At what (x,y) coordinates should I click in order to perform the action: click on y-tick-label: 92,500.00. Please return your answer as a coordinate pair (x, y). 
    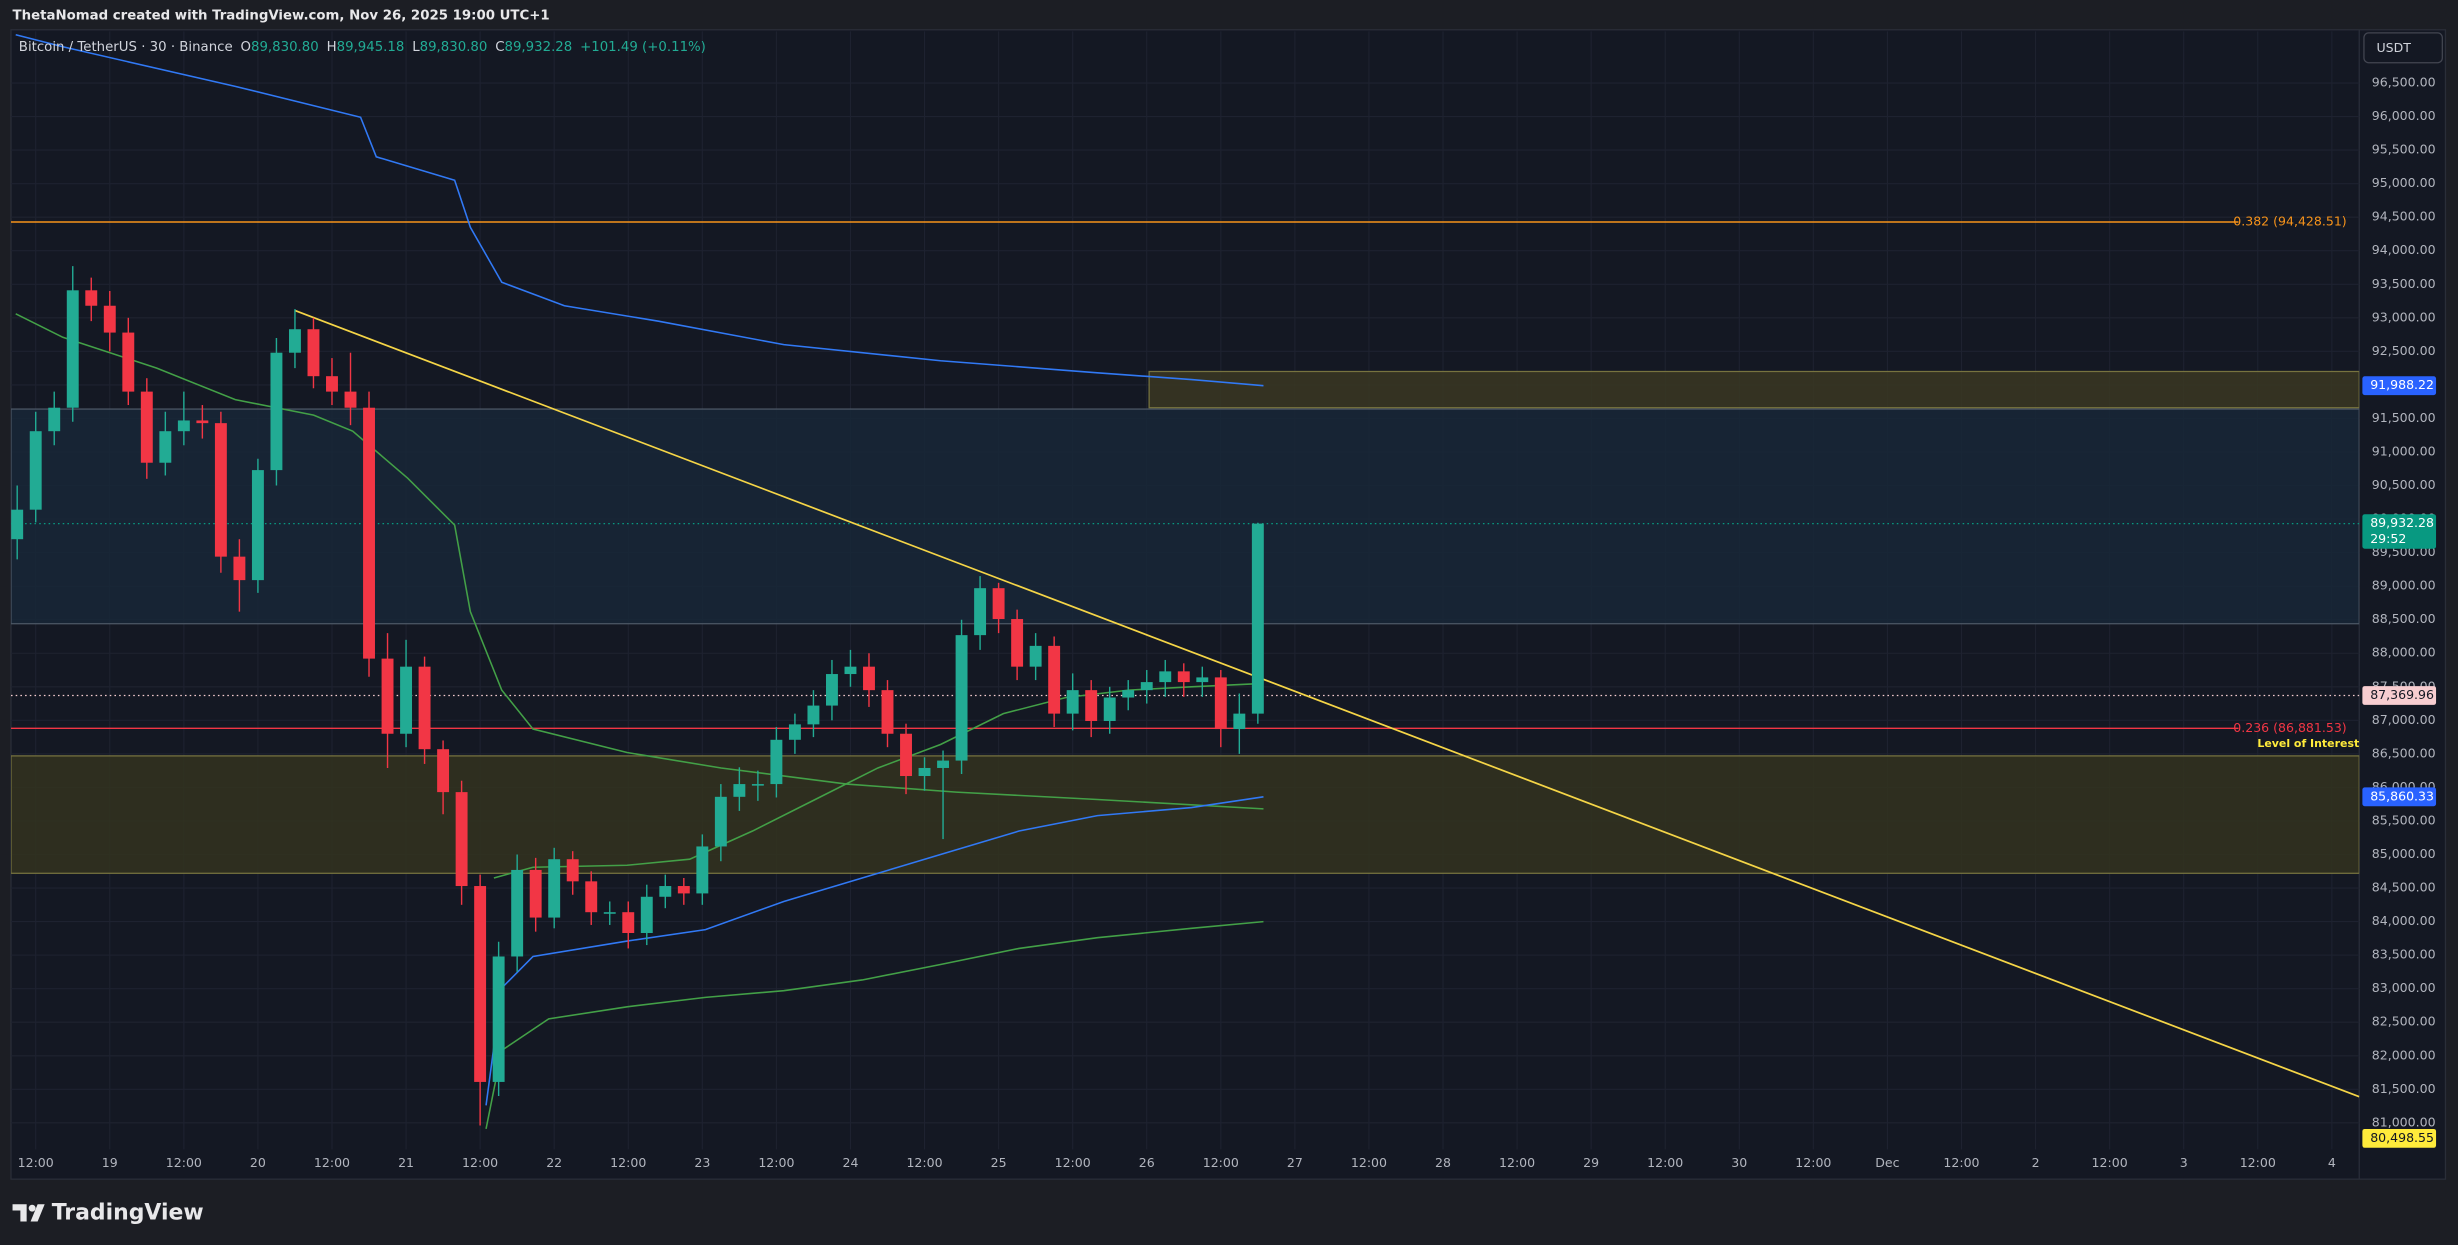
    Looking at the image, I should click on (2404, 350).